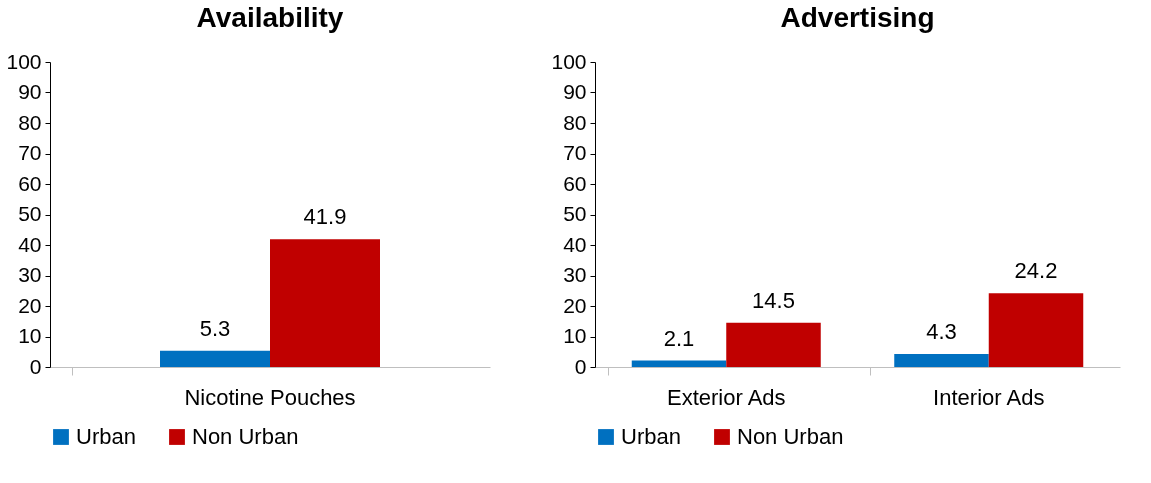  I want to click on data-label: 2.1, so click(679, 338).